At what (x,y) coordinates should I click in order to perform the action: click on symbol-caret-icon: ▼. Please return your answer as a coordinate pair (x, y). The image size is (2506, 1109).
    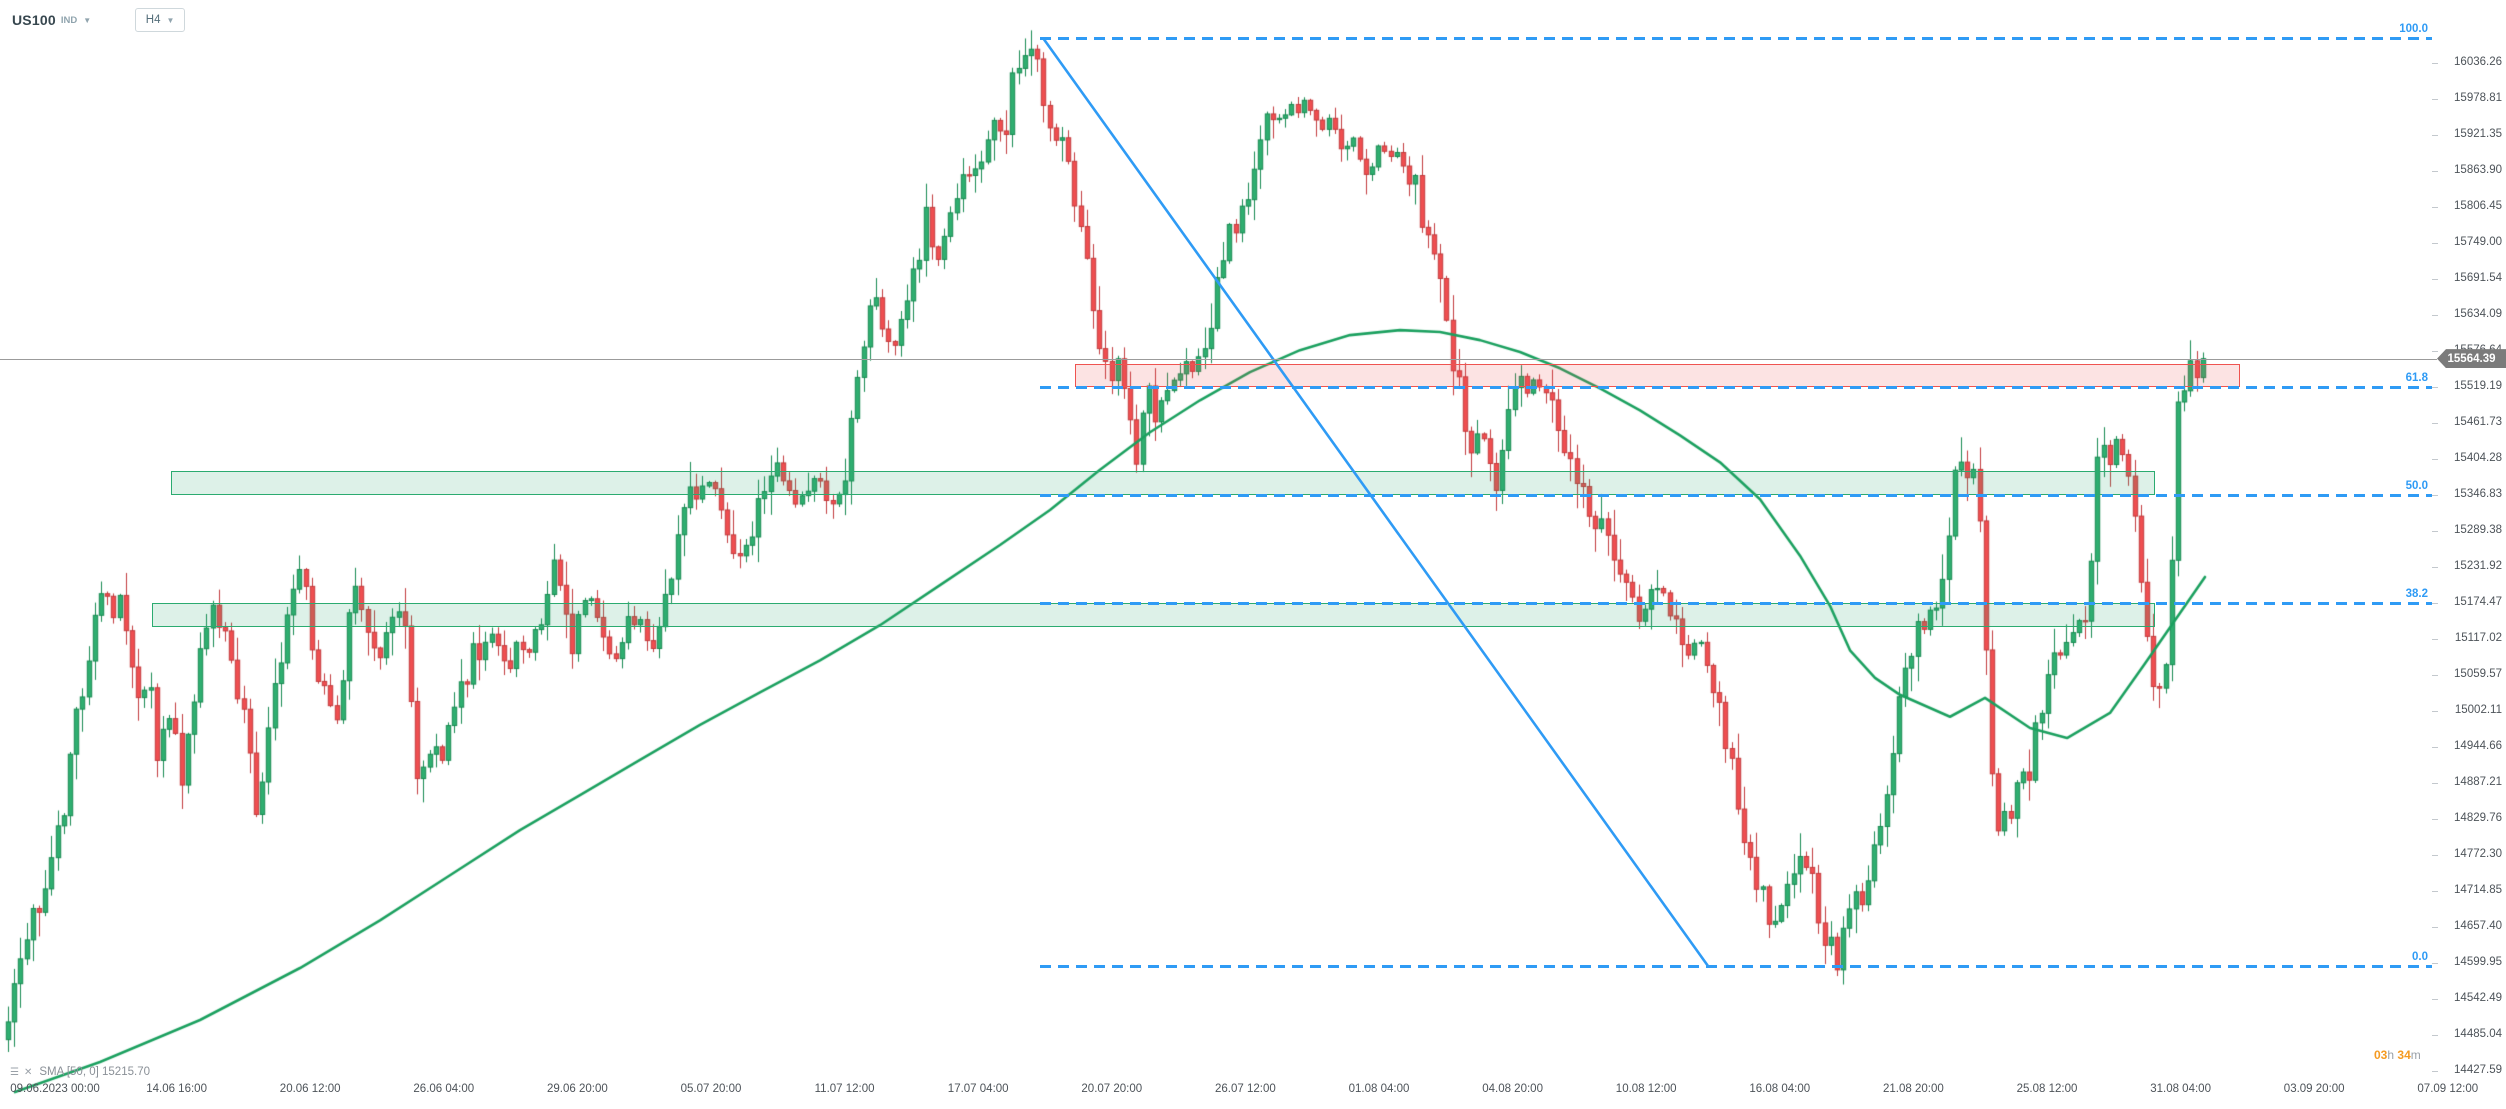
    Looking at the image, I should click on (87, 20).